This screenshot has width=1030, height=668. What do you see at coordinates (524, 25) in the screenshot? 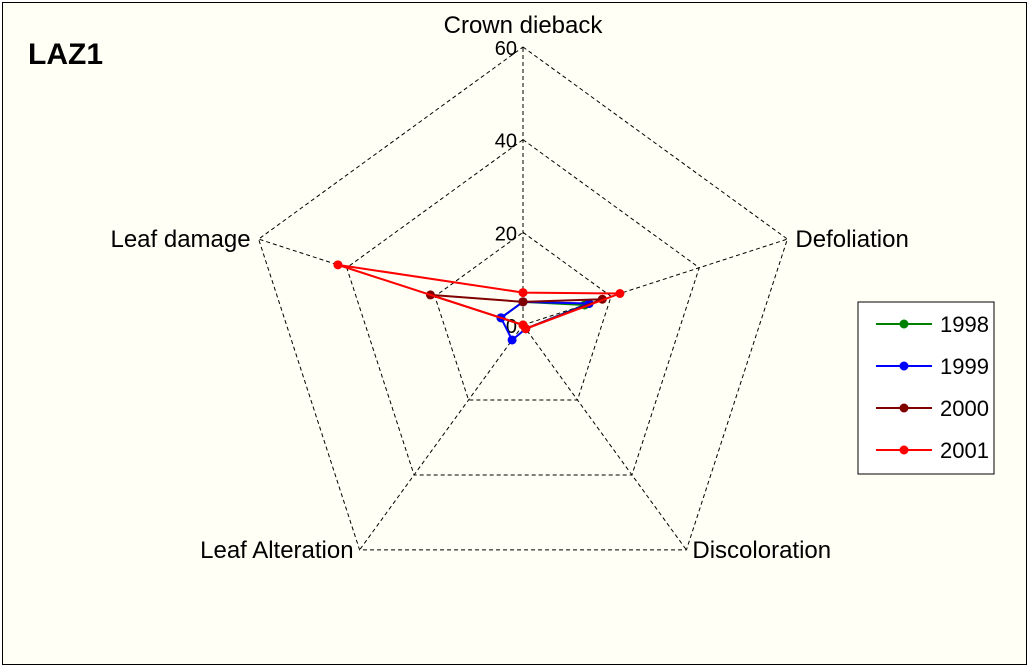
I see `axis-label: Crown dieback` at bounding box center [524, 25].